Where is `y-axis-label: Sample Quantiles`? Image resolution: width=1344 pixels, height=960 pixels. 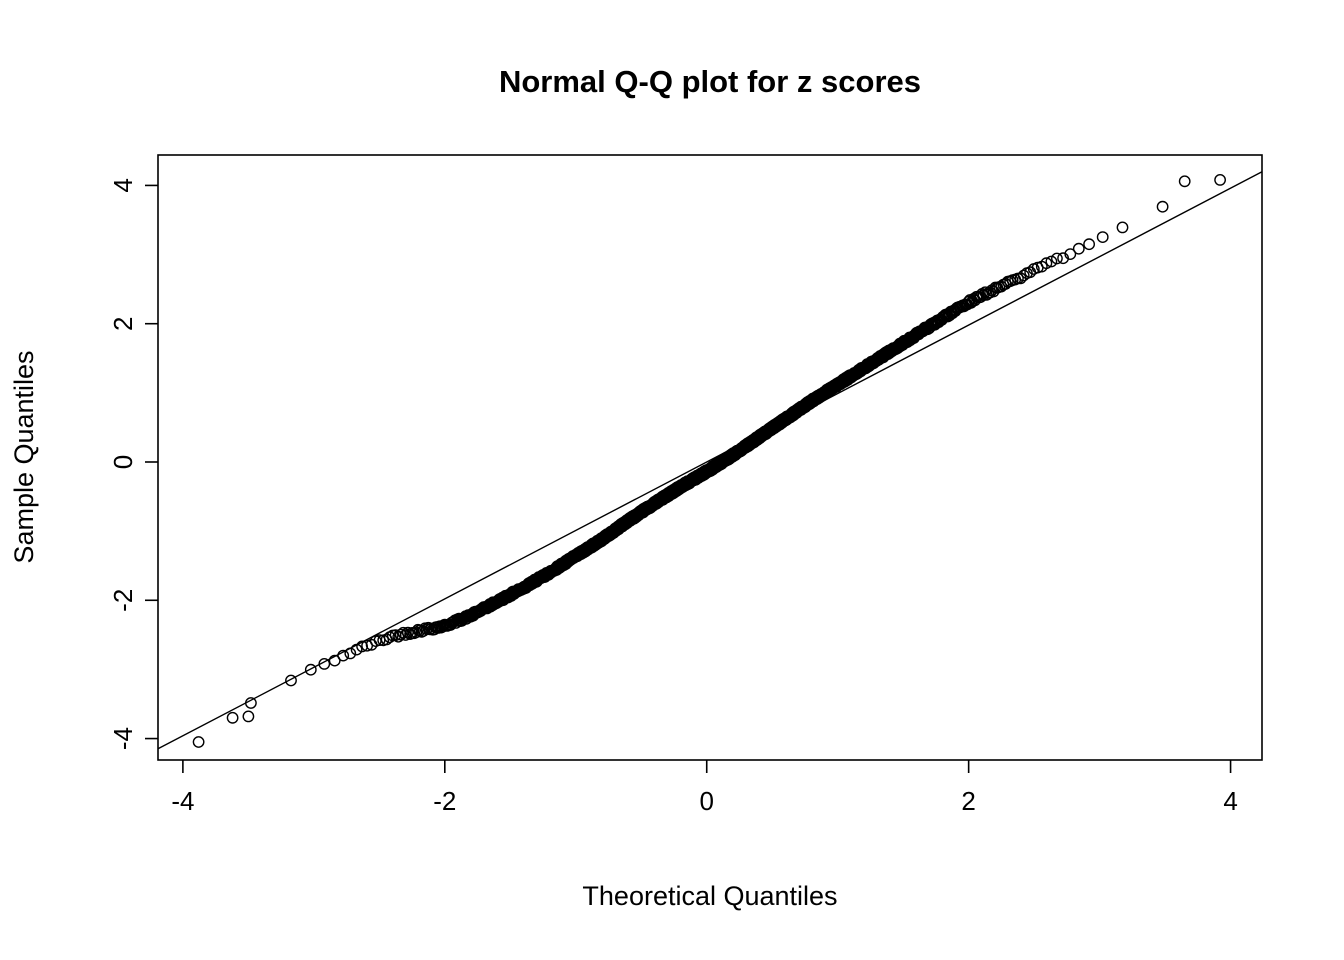 y-axis-label: Sample Quantiles is located at coordinates (24, 456).